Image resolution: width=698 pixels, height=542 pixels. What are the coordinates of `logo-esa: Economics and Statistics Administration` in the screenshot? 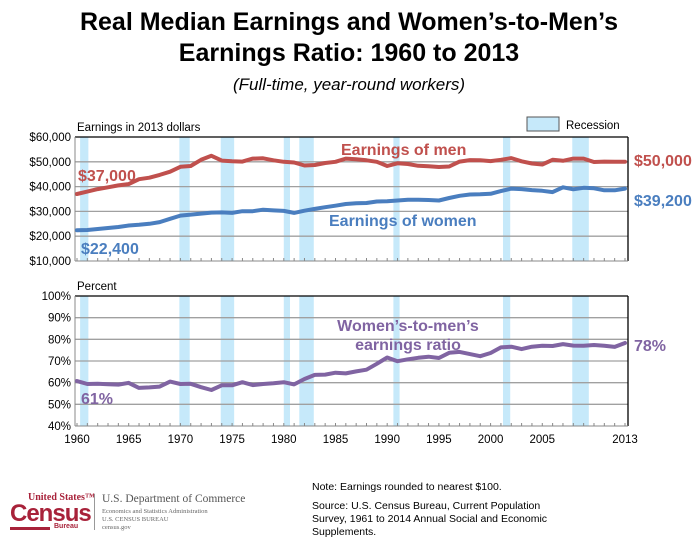 It's located at (155, 511).